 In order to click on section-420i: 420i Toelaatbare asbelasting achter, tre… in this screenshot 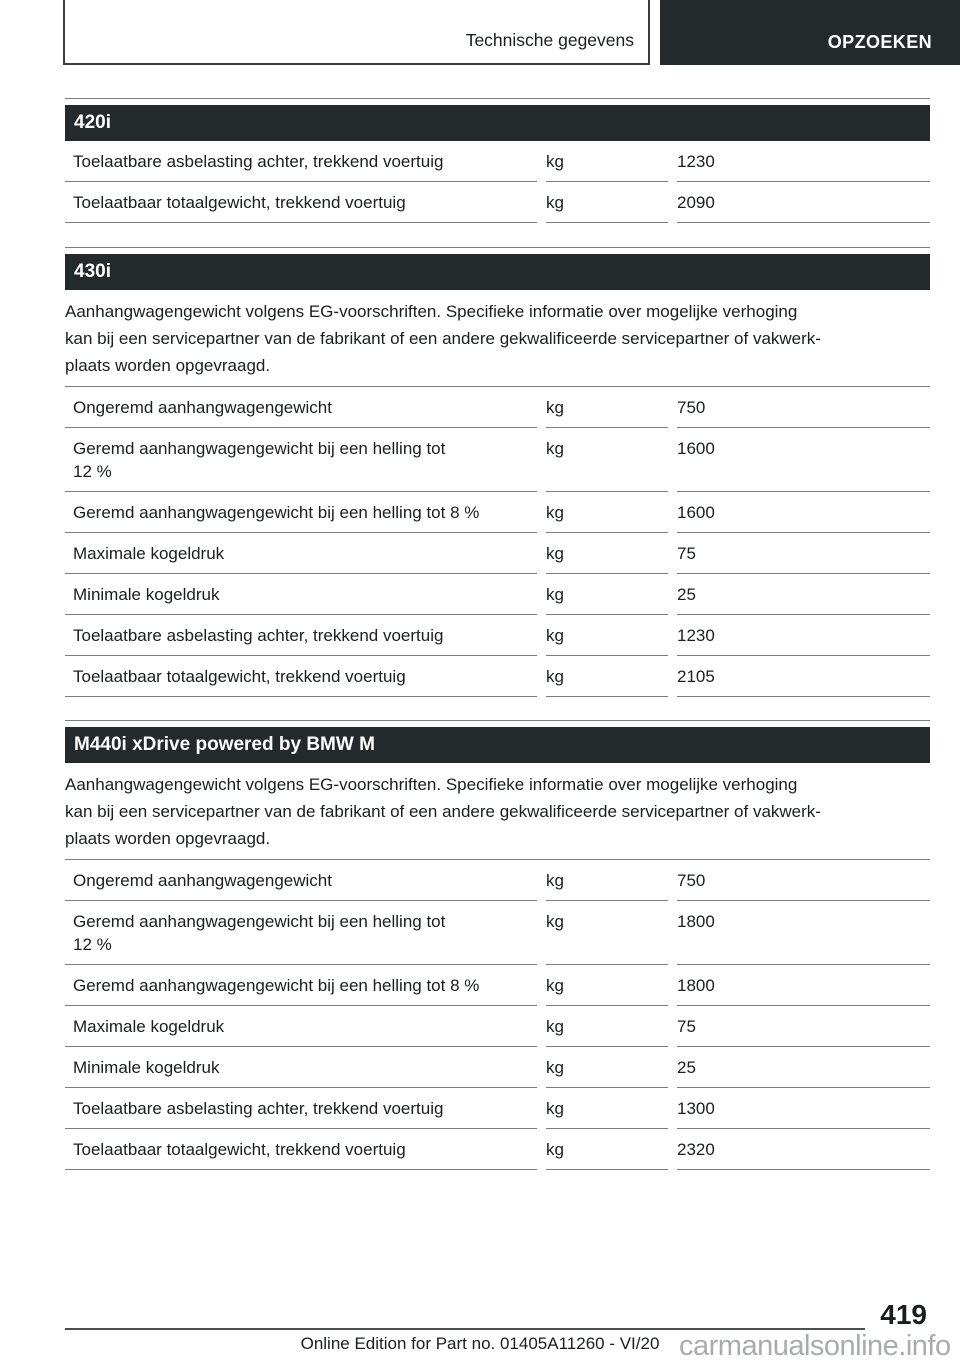, I will do `click(497, 160)`.